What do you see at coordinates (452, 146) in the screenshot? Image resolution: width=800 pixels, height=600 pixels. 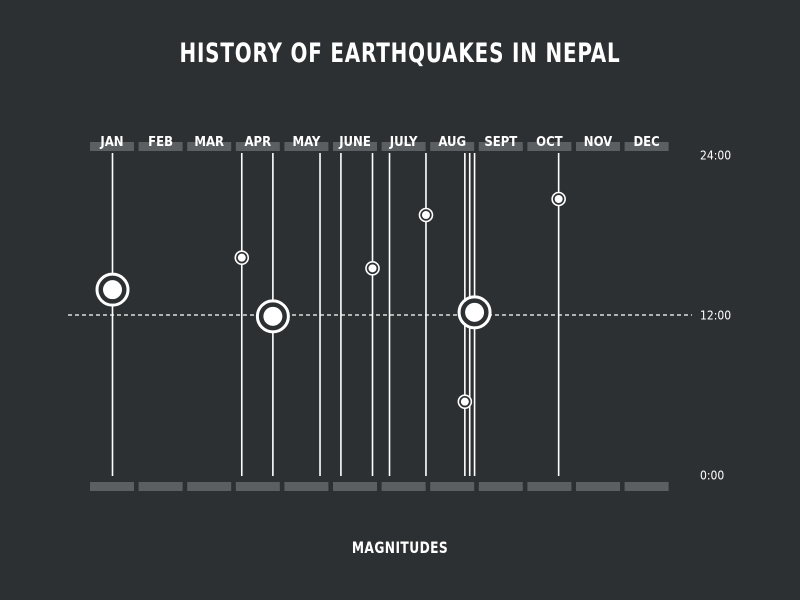 I see `month-band-top-aug` at bounding box center [452, 146].